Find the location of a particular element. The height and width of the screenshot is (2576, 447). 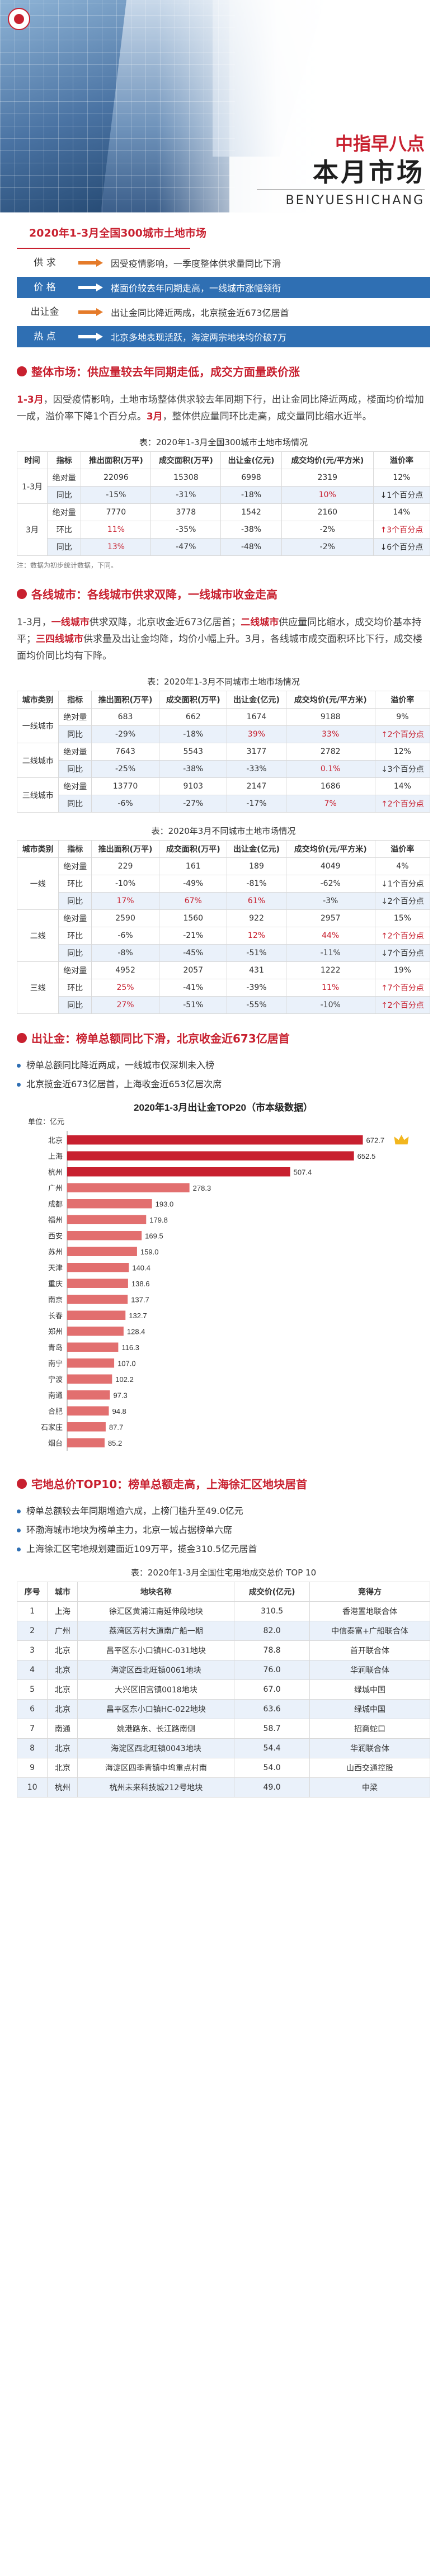

table-cell: 大兴区旧宫镇0018地块 is located at coordinates (156, 1689).